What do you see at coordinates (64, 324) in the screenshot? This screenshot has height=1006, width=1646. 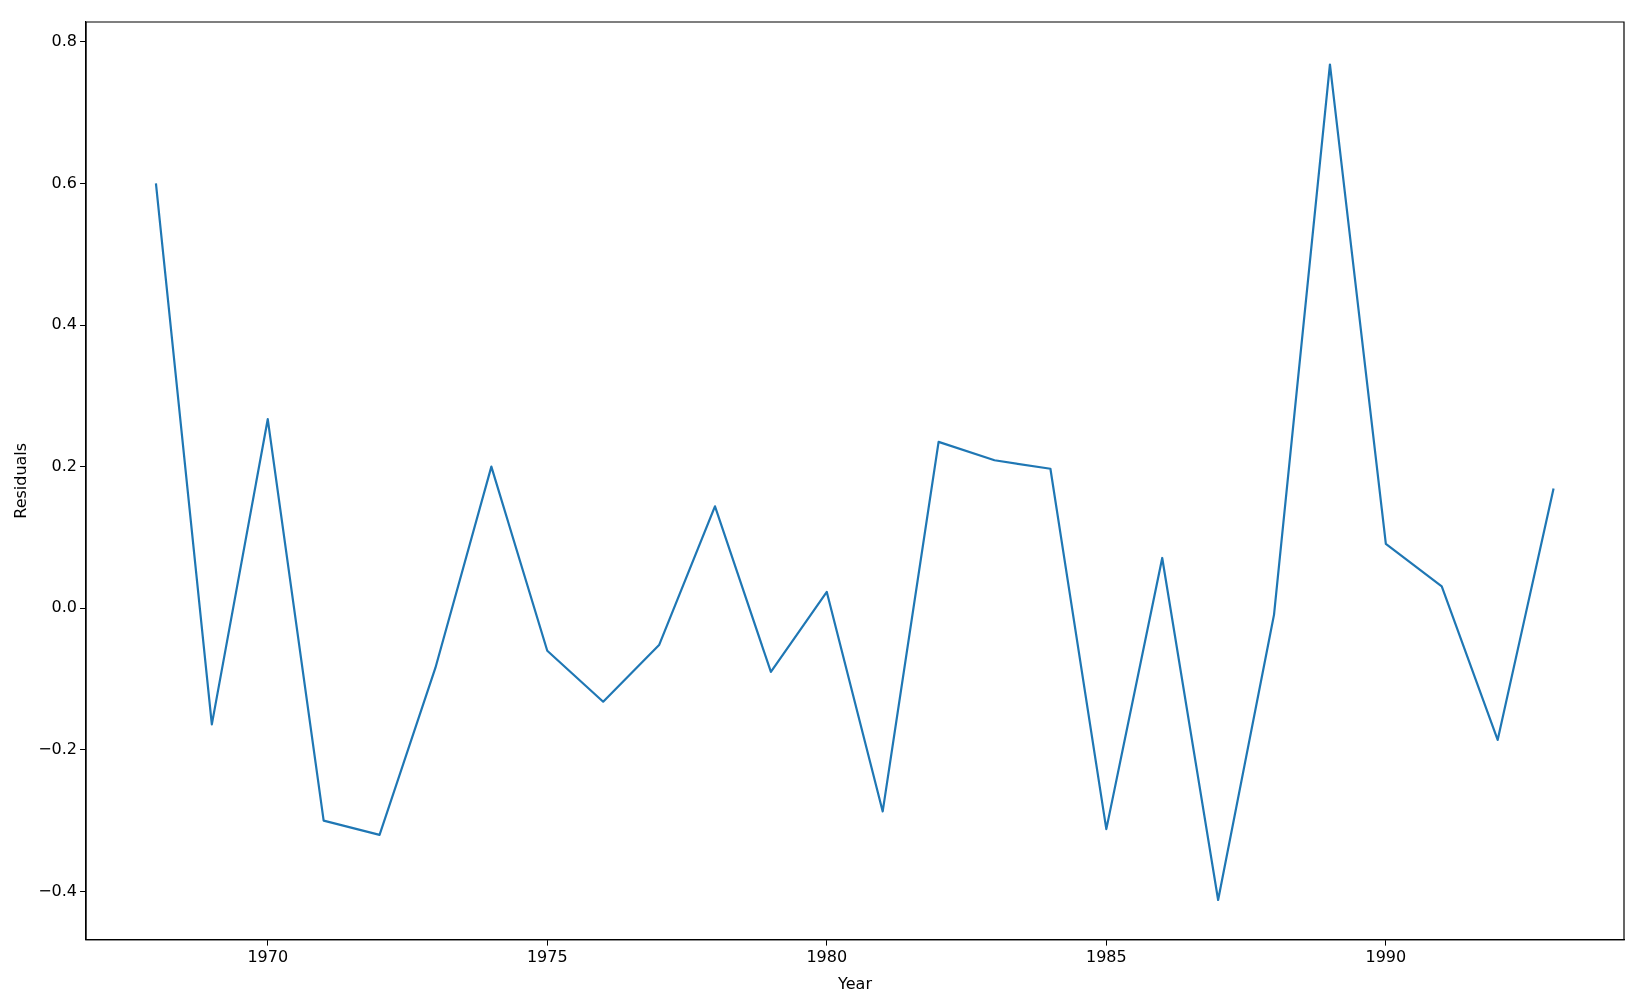 I see `y-tick-label: 0.4` at bounding box center [64, 324].